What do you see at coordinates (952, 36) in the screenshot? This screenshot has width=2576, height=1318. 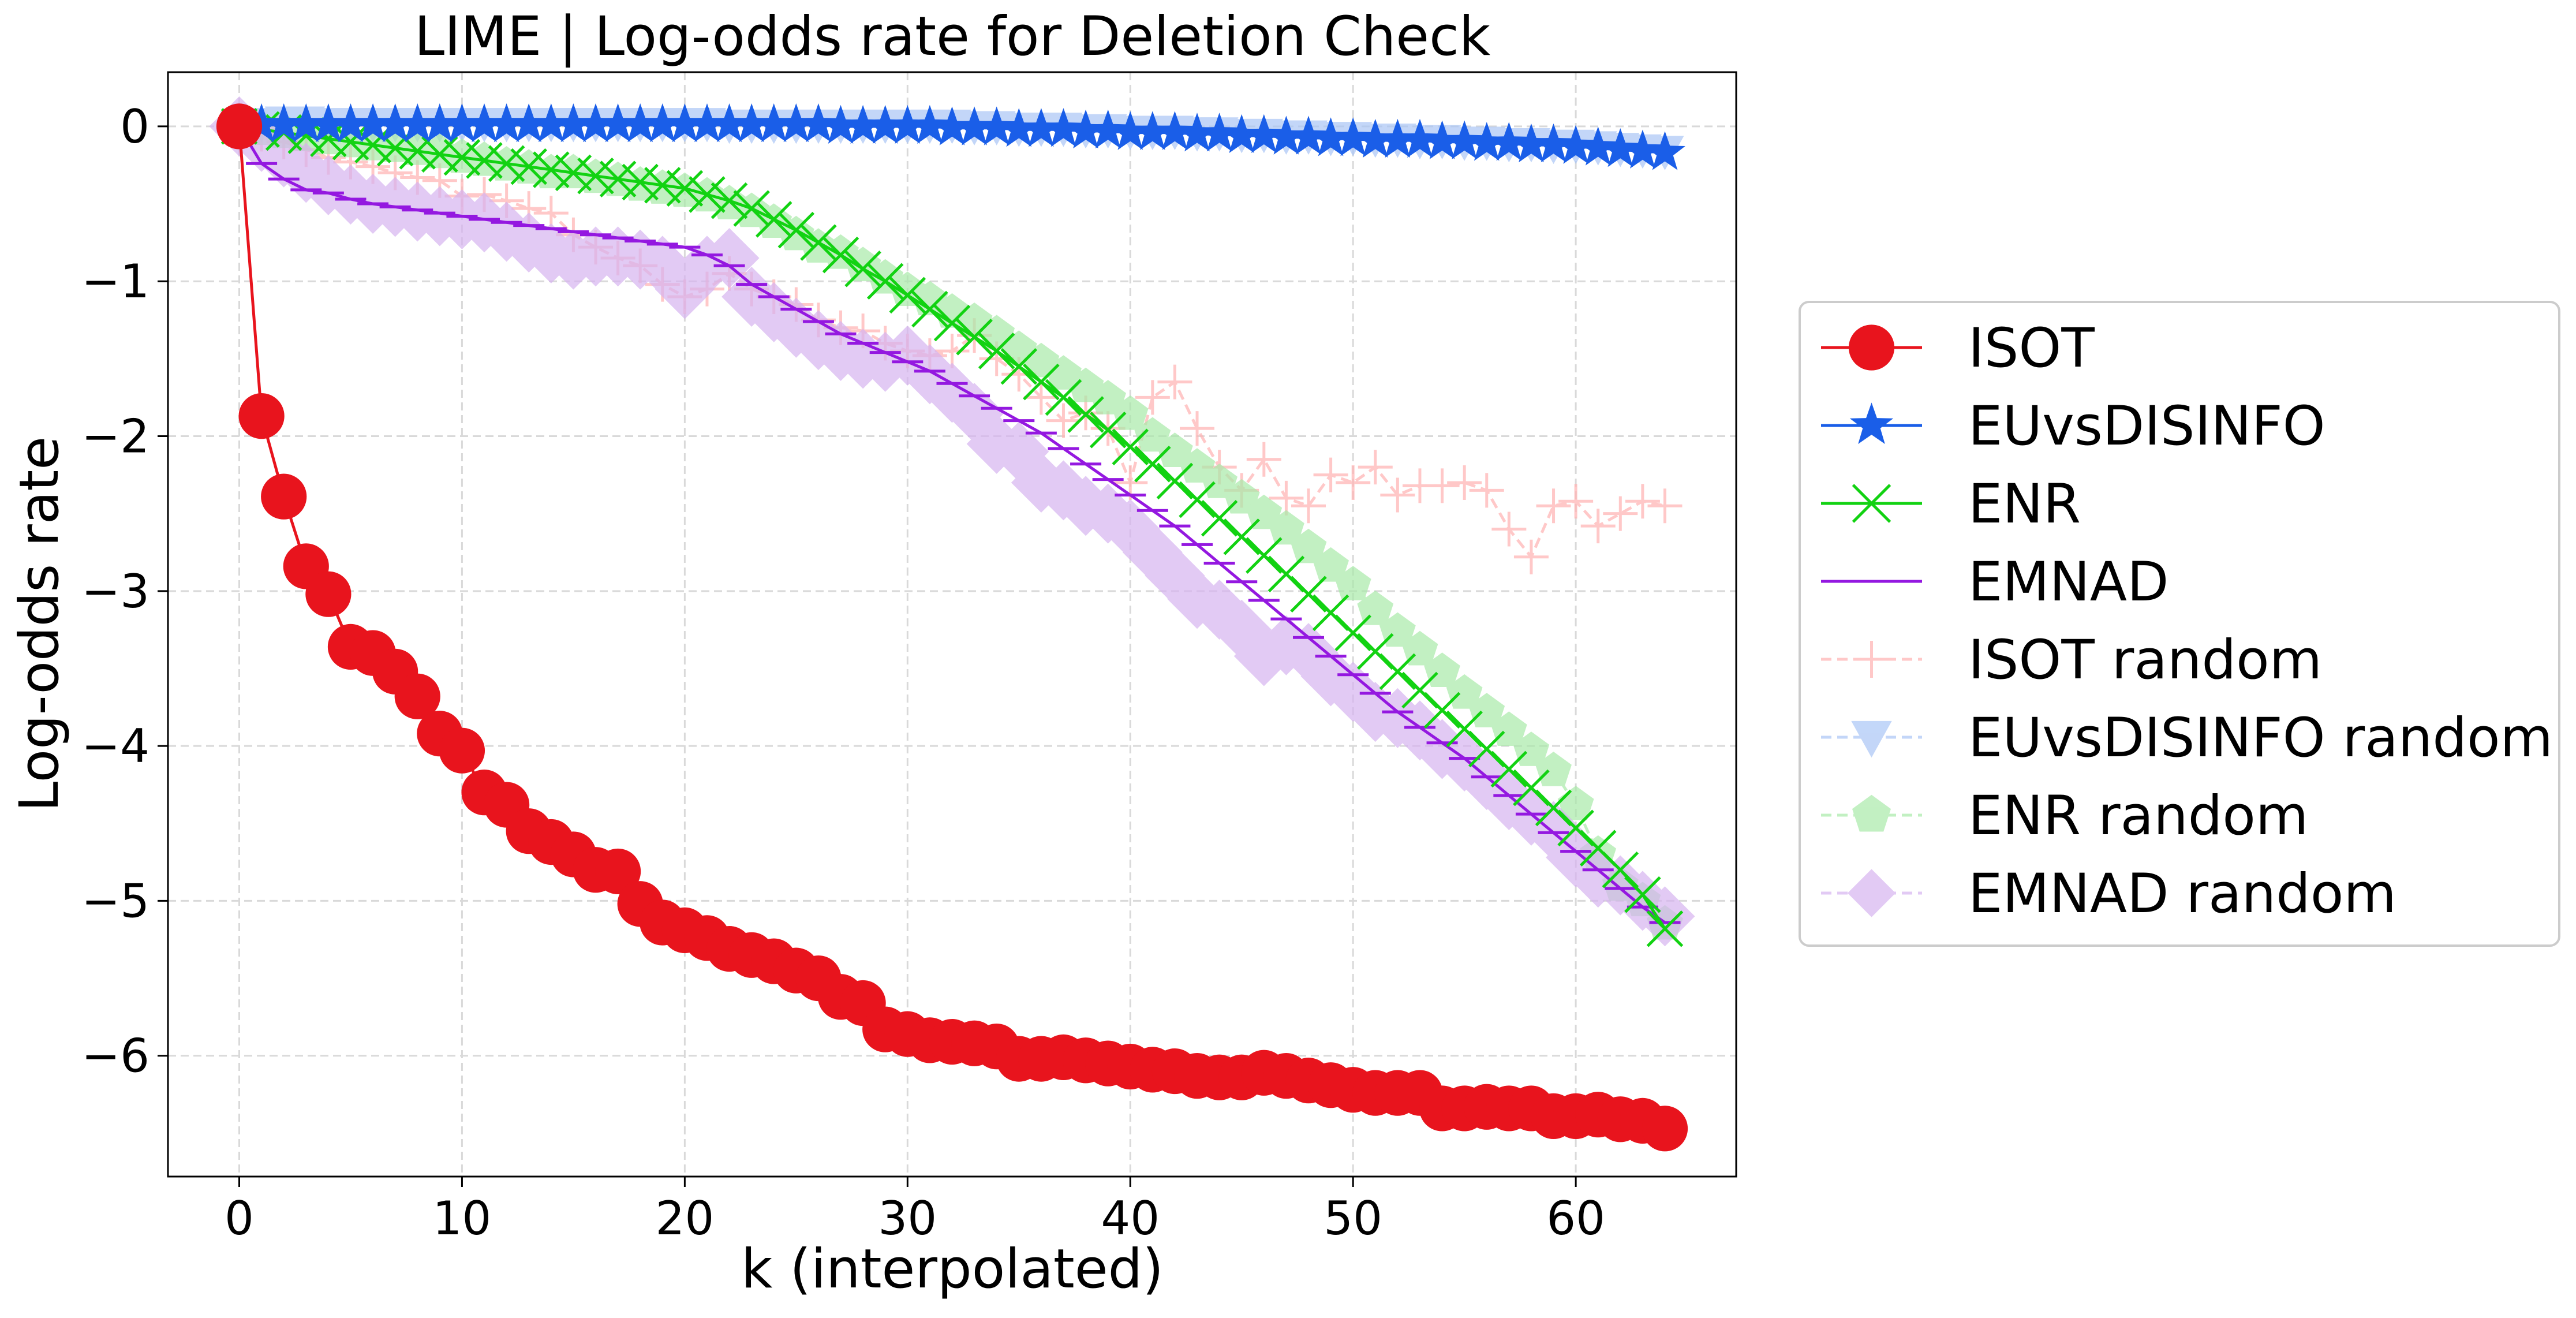 I see `chart-title: LIME | Log-odds rate for Deletion Check` at bounding box center [952, 36].